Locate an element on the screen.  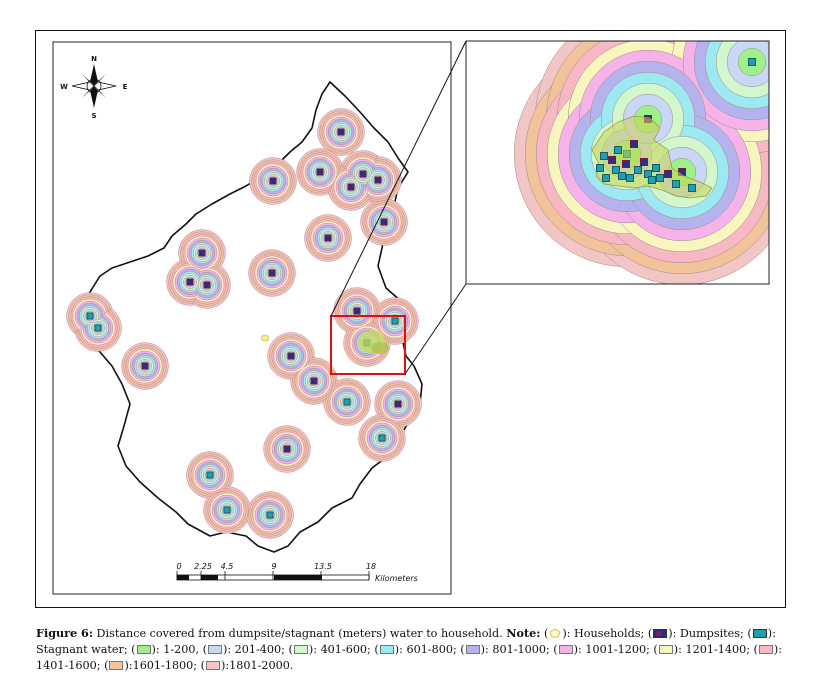
legend-item: ( ): 401-600; is located at coordinates (332, 649).